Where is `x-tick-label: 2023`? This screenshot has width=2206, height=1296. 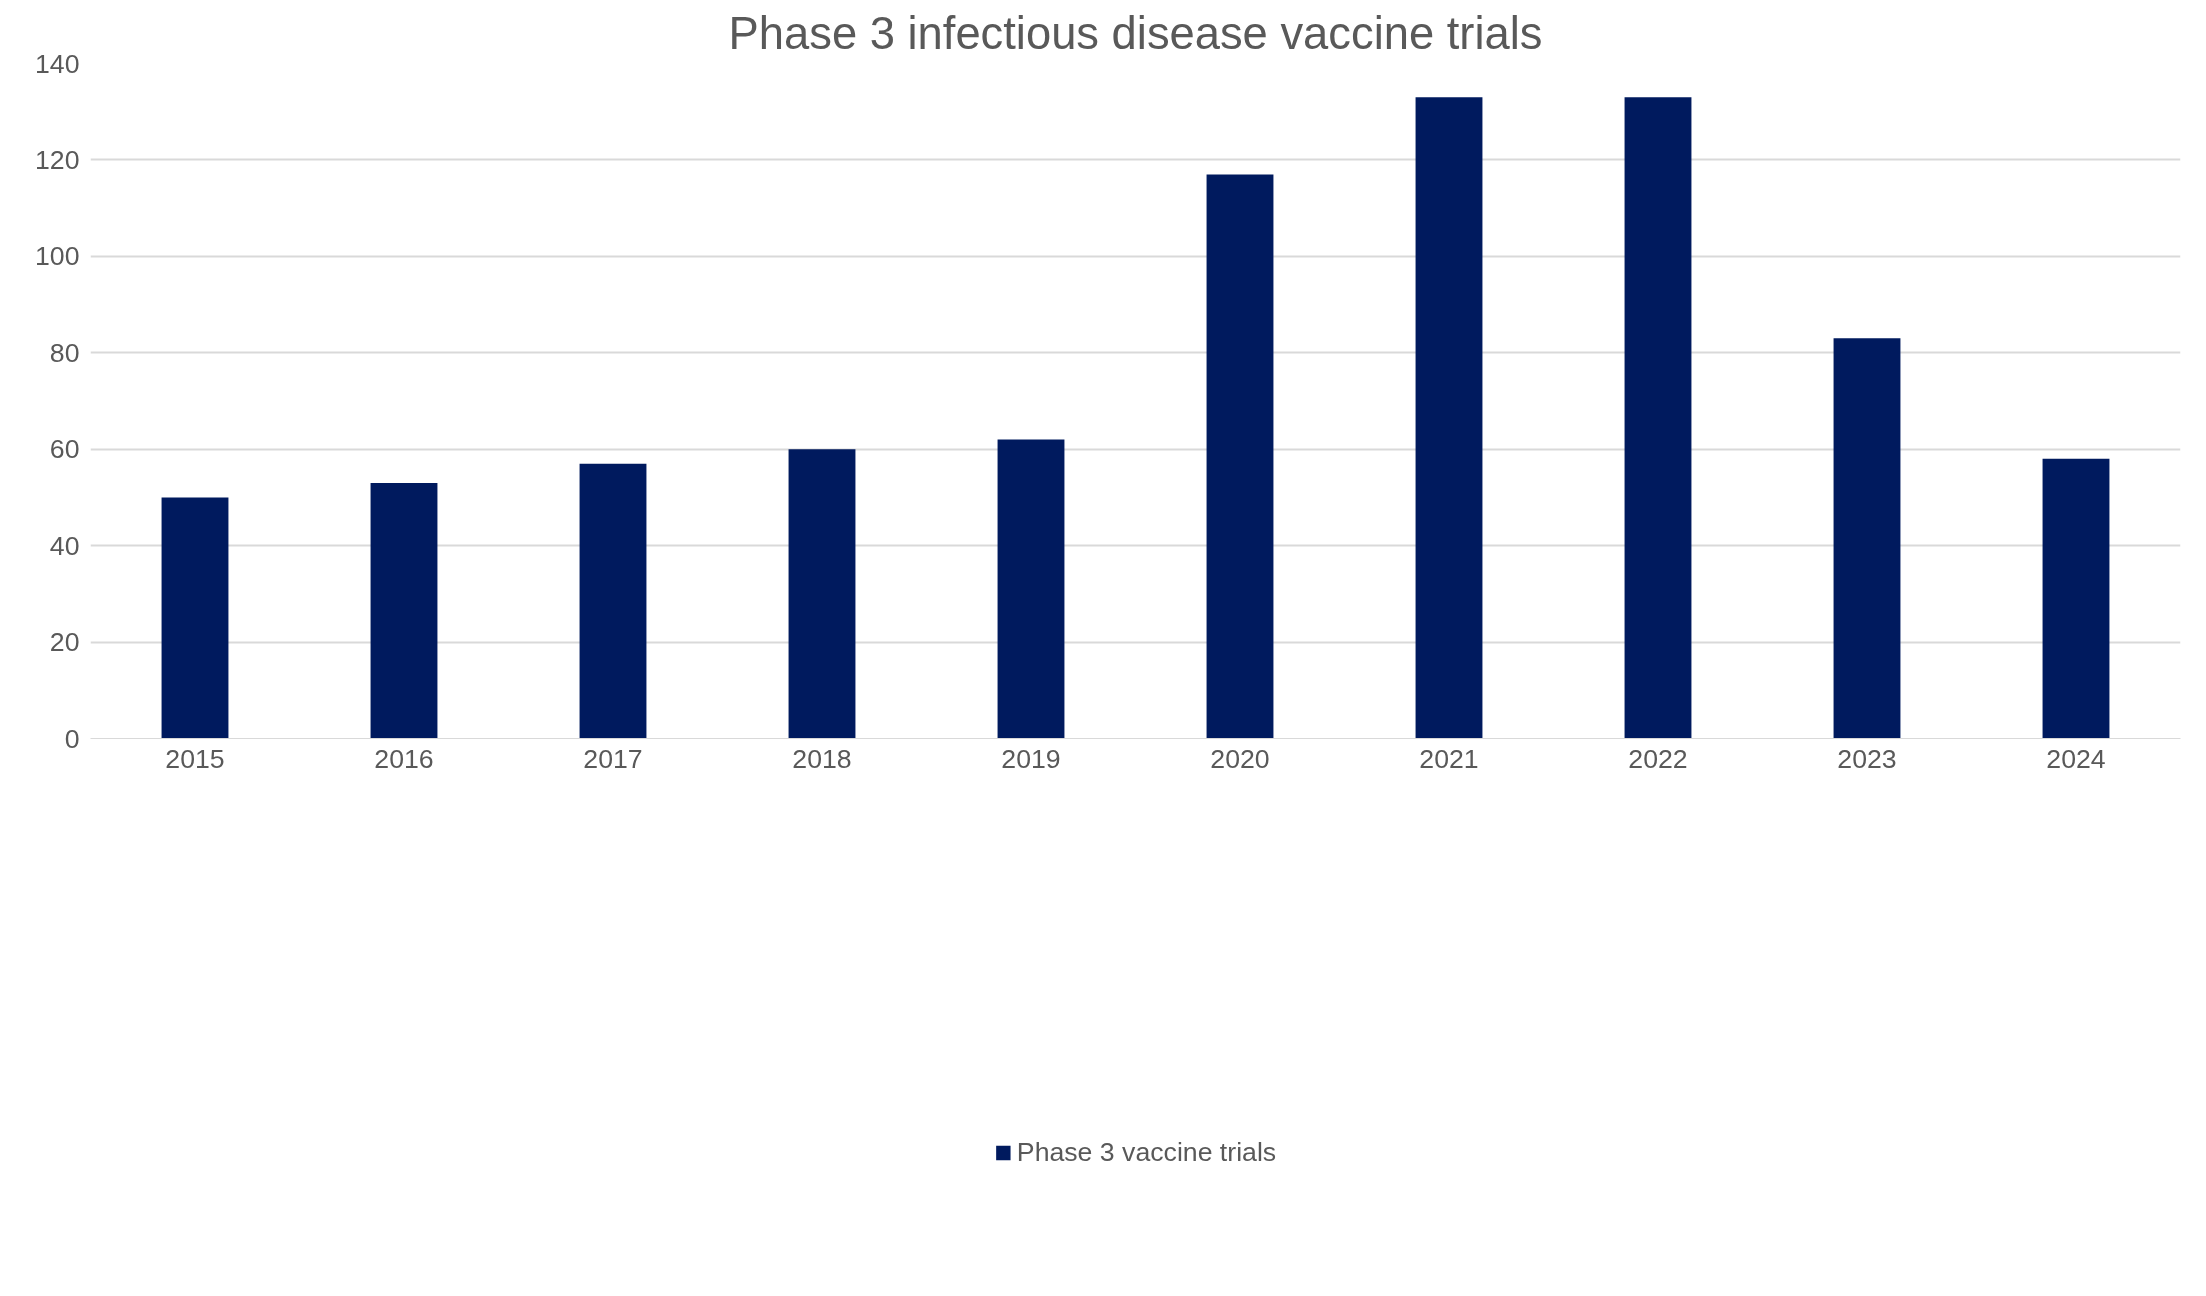
x-tick-label: 2023 is located at coordinates (1867, 758).